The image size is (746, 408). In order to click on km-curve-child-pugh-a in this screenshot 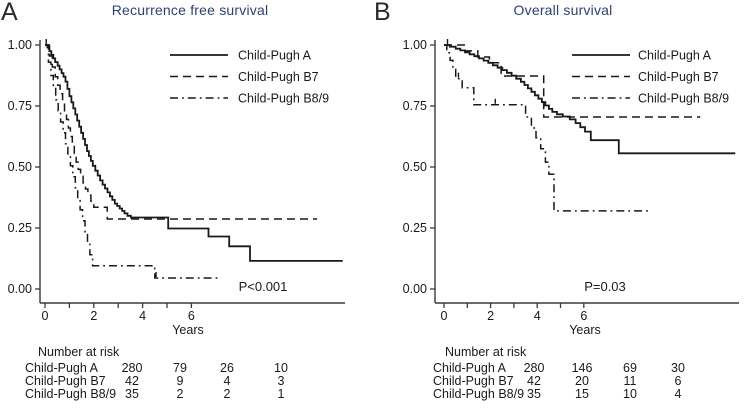, I will do `click(590, 99)`.